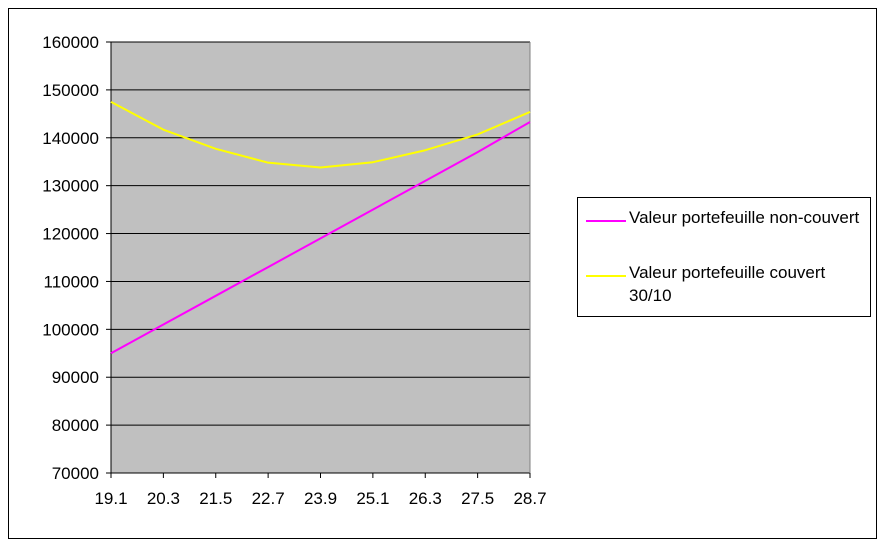 The height and width of the screenshot is (547, 886). What do you see at coordinates (70, 90) in the screenshot?
I see `y-tick-label: 150000` at bounding box center [70, 90].